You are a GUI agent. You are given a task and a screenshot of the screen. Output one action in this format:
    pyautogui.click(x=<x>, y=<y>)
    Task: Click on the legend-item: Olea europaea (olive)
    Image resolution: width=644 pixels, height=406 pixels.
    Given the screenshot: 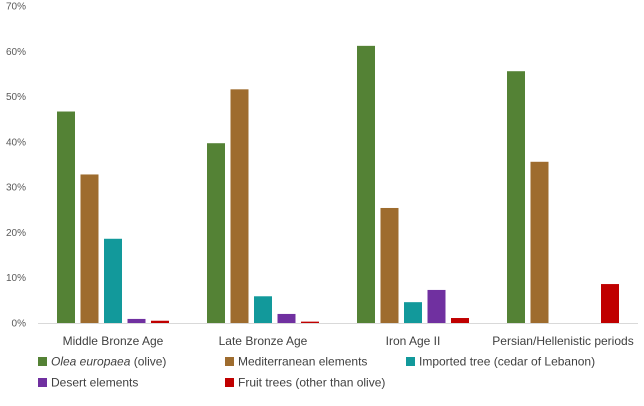 What is the action you would take?
    pyautogui.click(x=102, y=362)
    